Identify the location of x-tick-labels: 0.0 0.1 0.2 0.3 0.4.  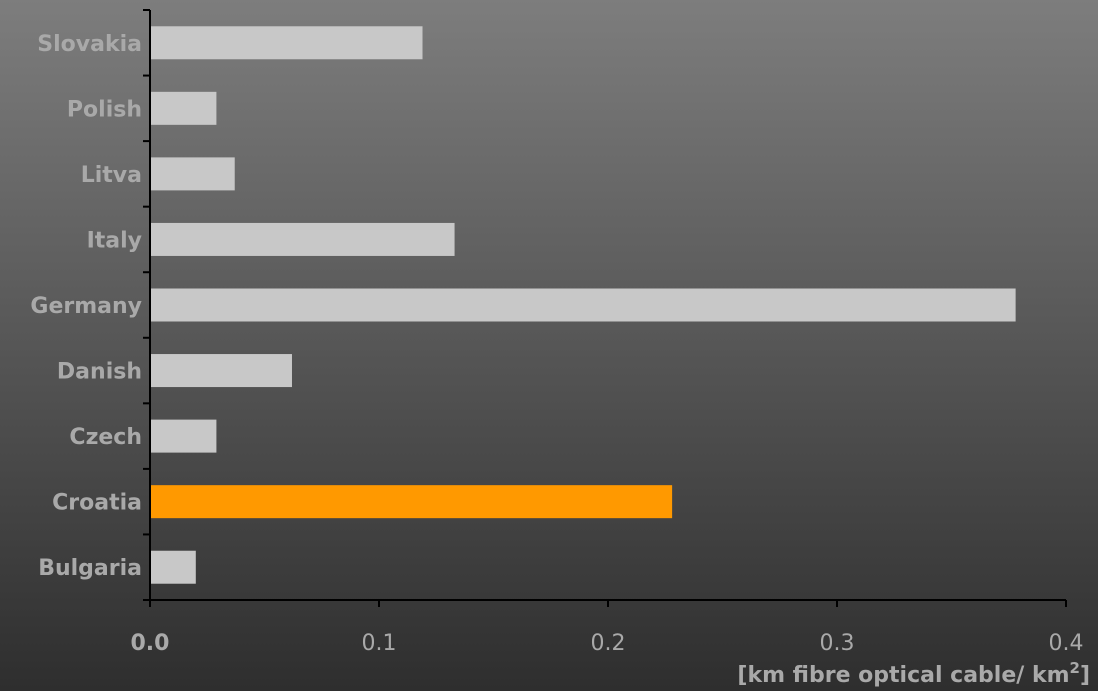
(607, 643).